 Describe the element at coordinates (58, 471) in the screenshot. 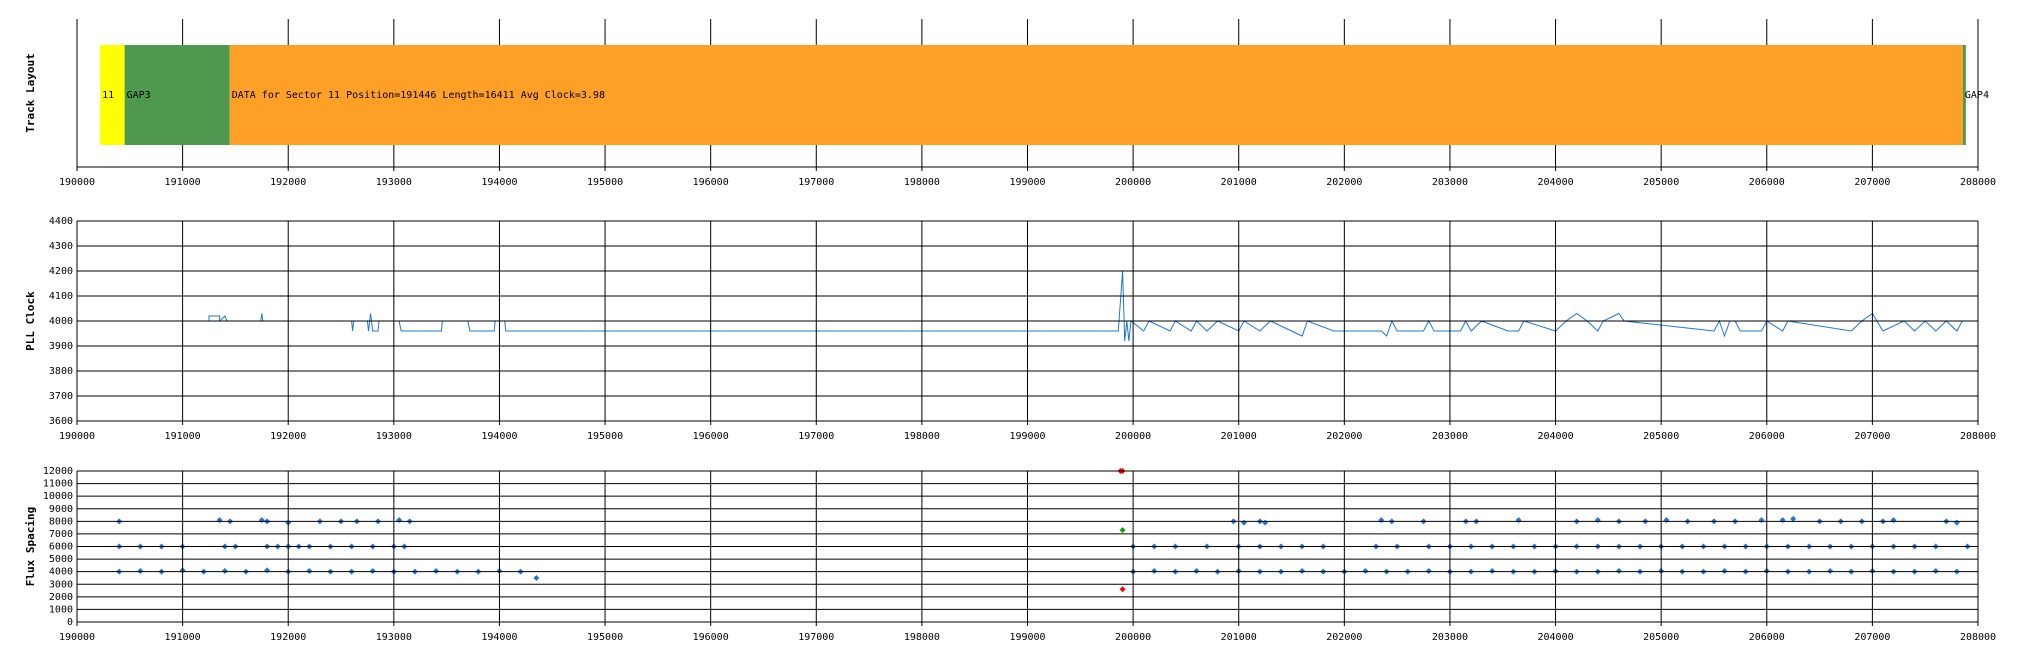

I see `y-tick-label: 12000` at that location.